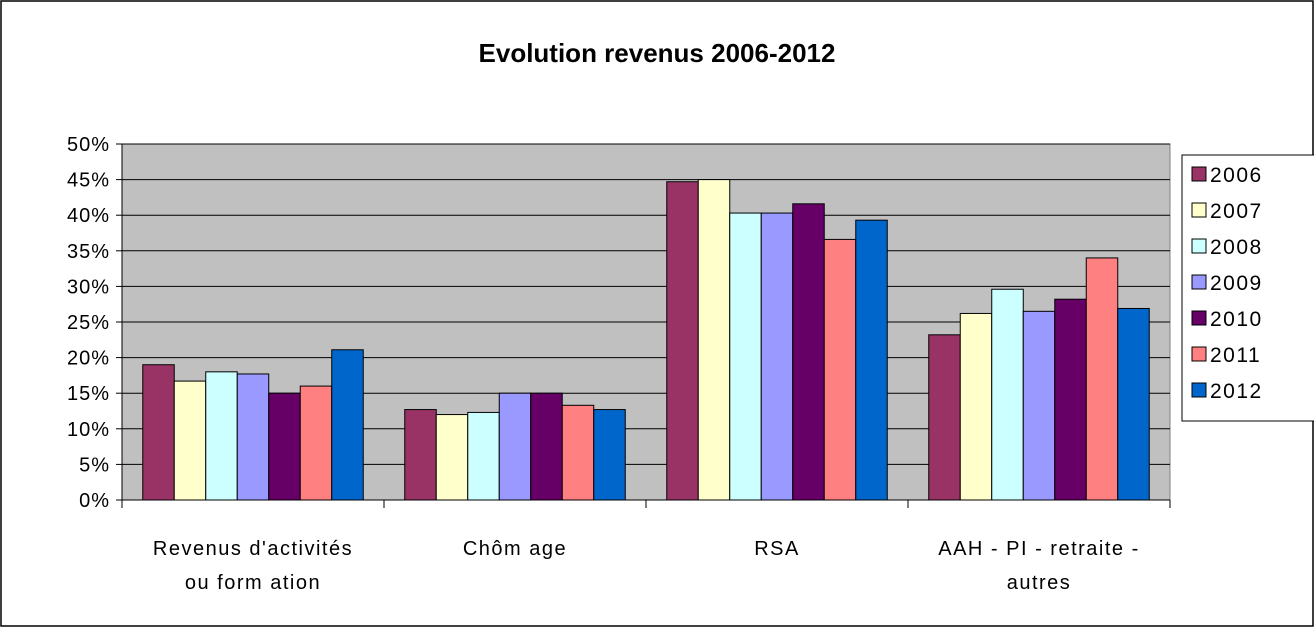 The width and height of the screenshot is (1314, 627). What do you see at coordinates (777, 549) in the screenshot?
I see `category-label: RSA` at bounding box center [777, 549].